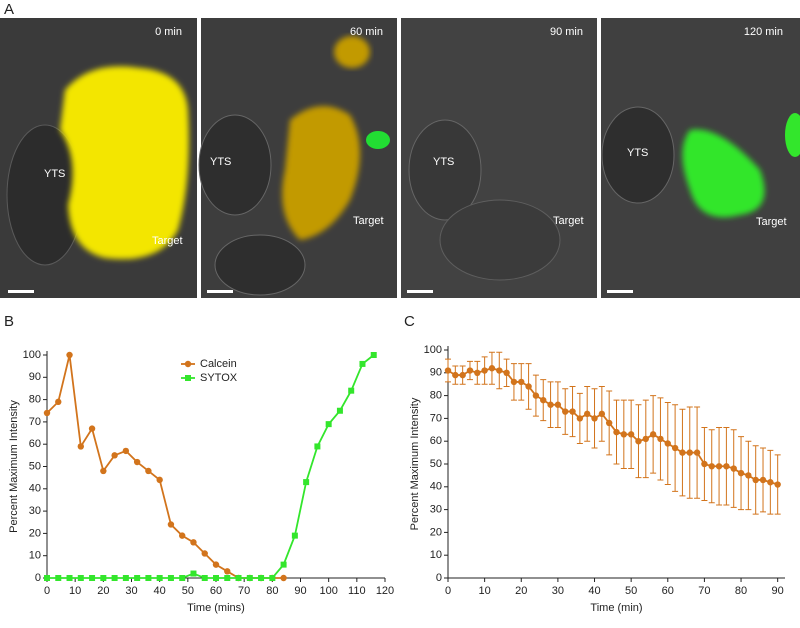 The height and width of the screenshot is (628, 800). Describe the element at coordinates (272, 591) in the screenshot. I see `x-tick-label: 80` at that location.